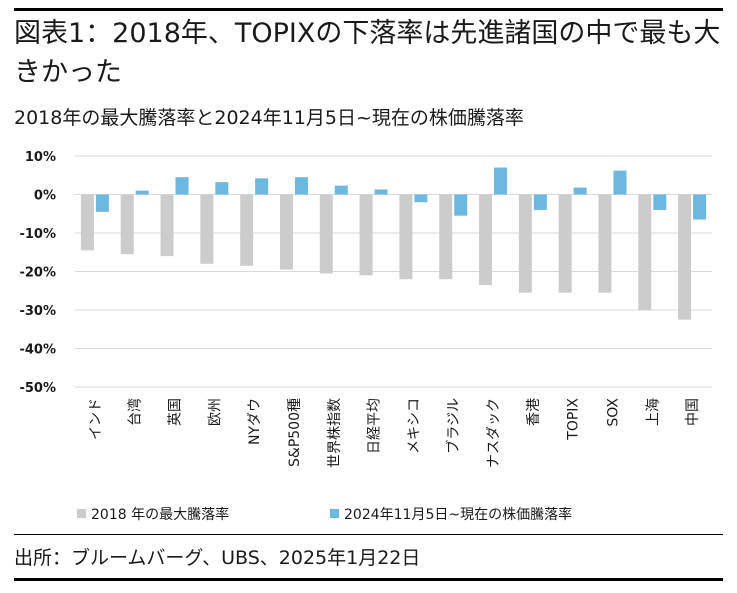 The width and height of the screenshot is (737, 593). I want to click on y-axis-ticks: 10% 0% -10% -20% -30% -40% -50%, so click(37, 273).